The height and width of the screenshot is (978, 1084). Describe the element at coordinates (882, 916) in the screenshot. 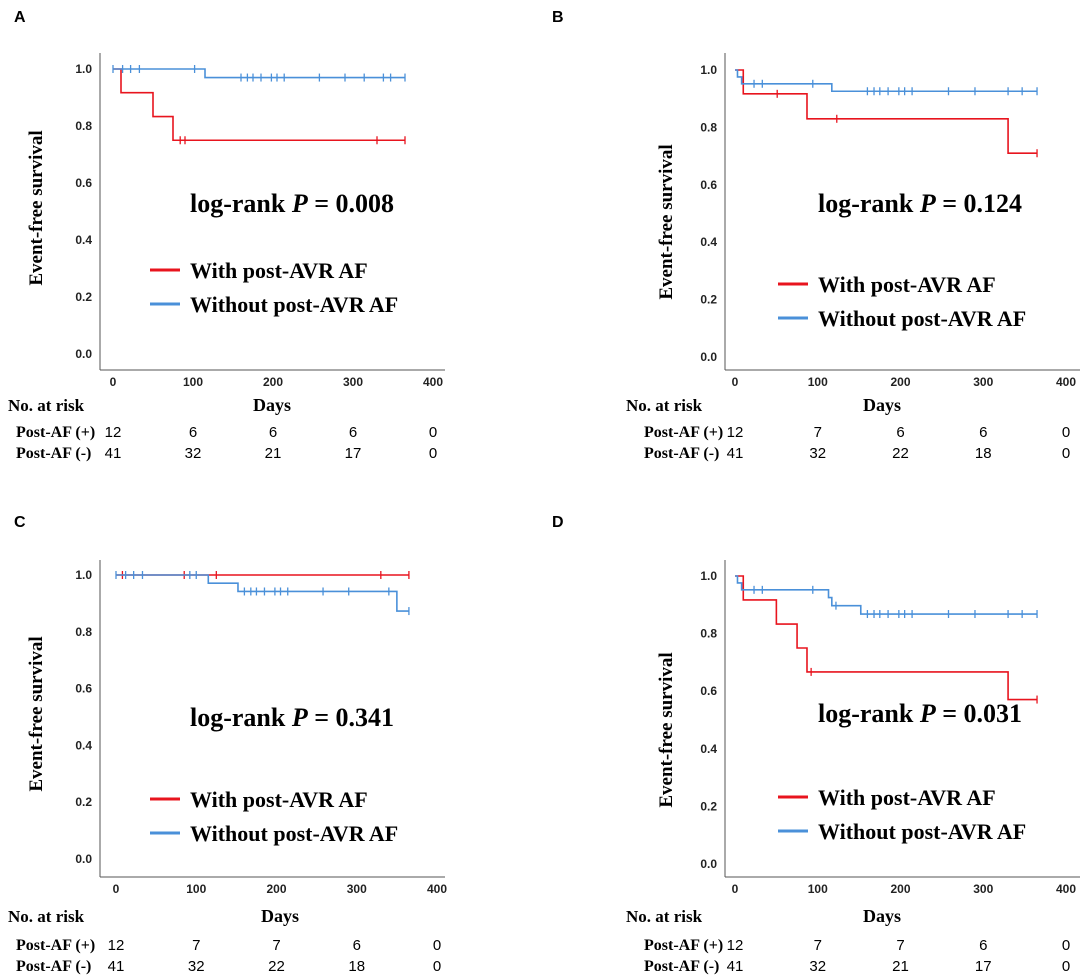

I see `x-axis-label: Days` at that location.